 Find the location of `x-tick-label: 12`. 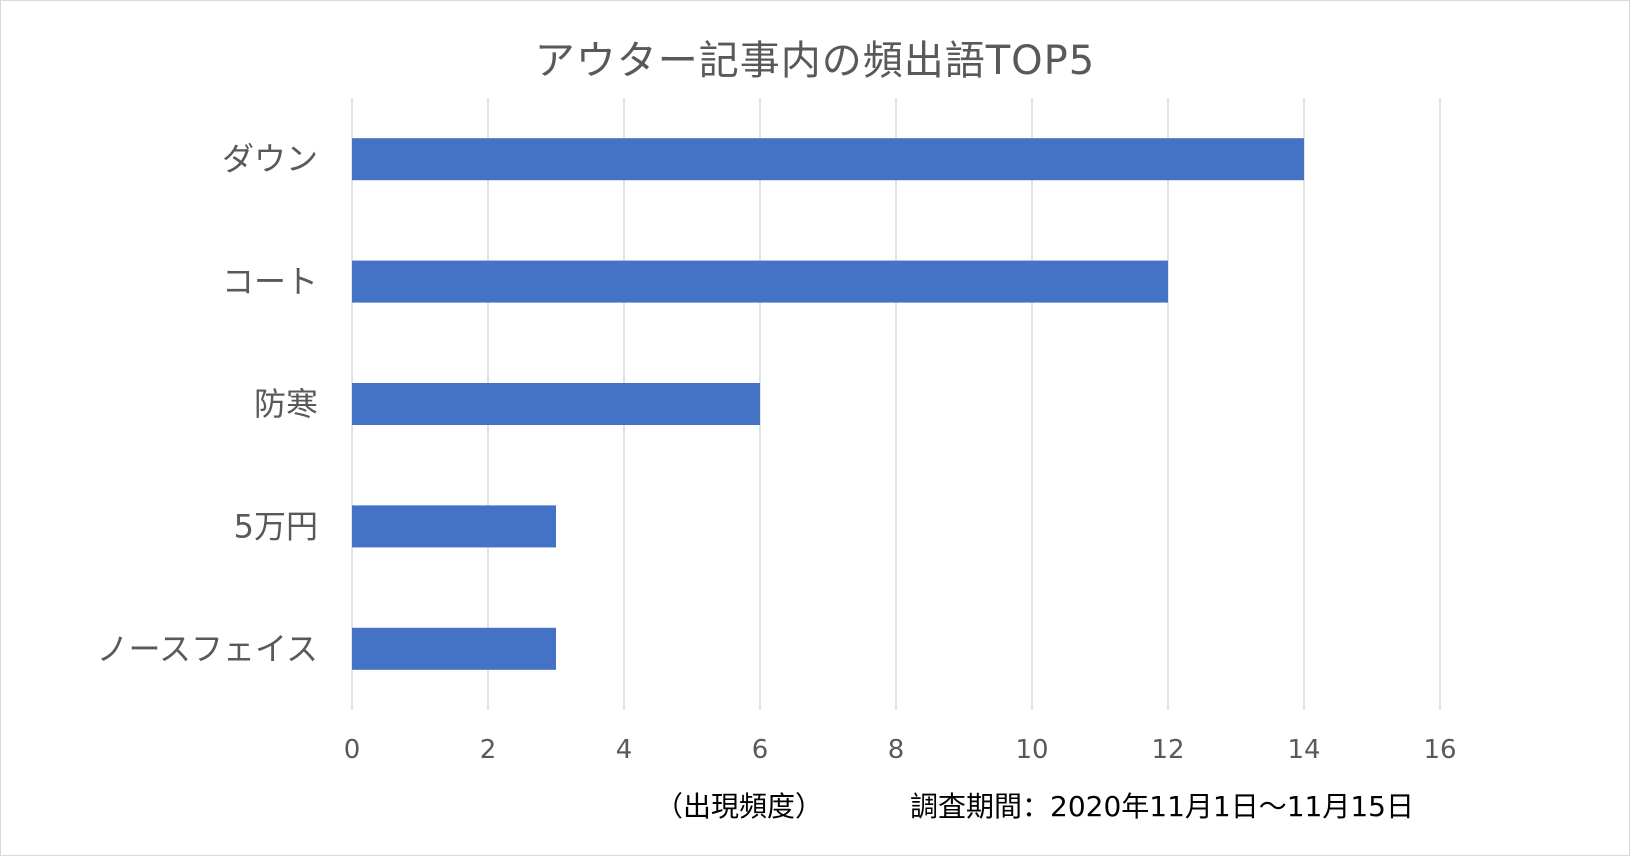

x-tick-label: 12 is located at coordinates (1167, 750).